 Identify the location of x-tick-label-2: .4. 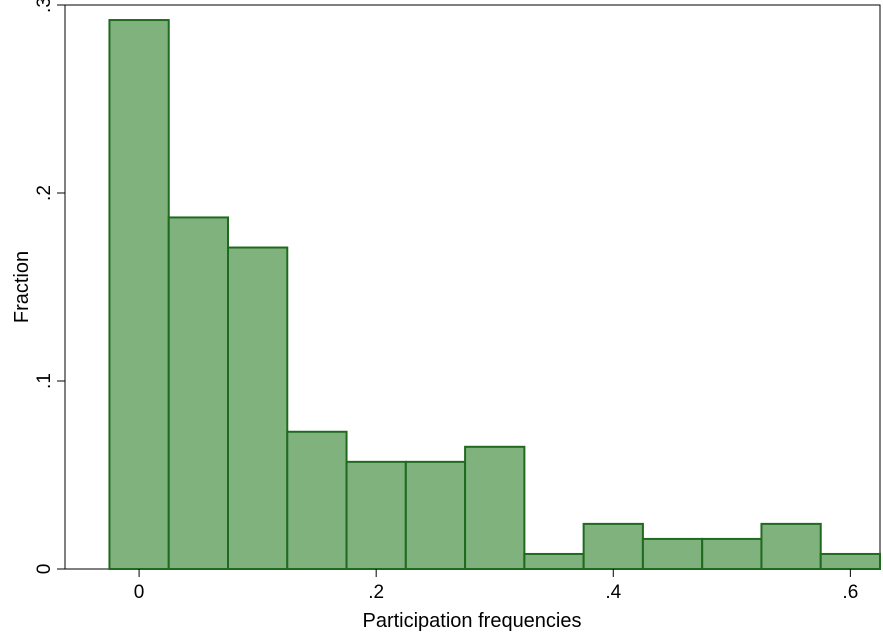
(613, 592).